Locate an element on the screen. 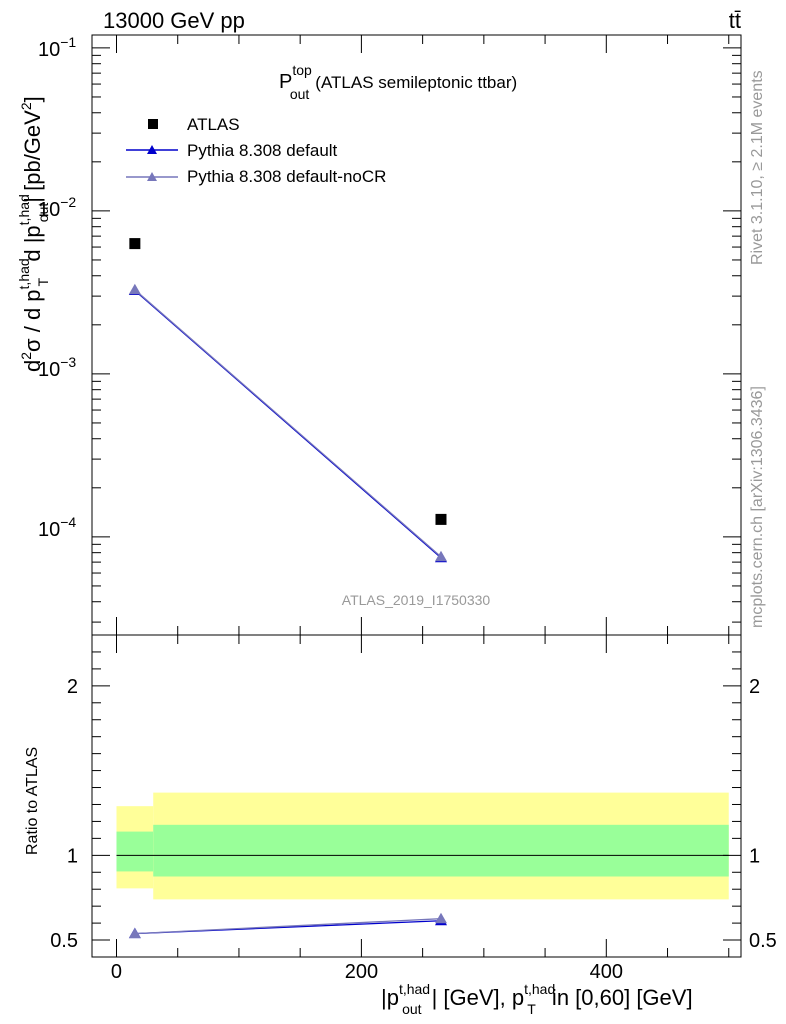  analysis-id: ATLAS_2019_I1750330 is located at coordinates (416, 600).